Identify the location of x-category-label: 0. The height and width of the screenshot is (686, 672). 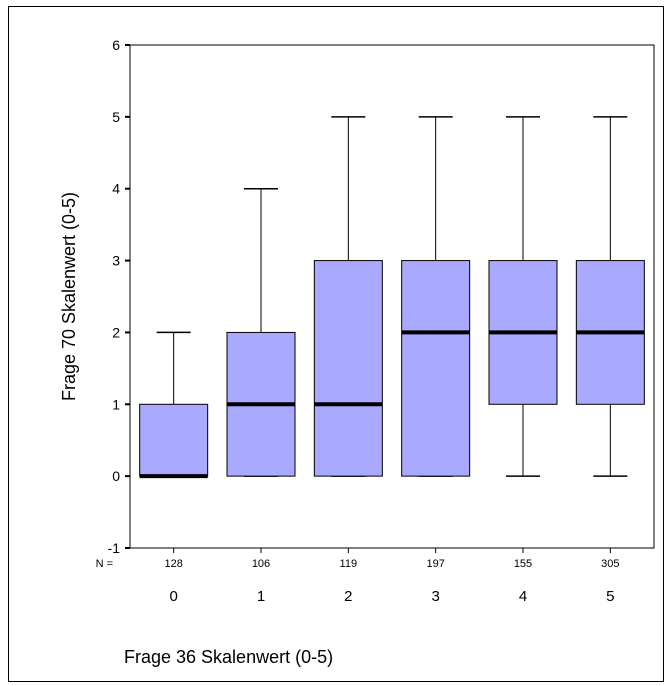
(173, 596).